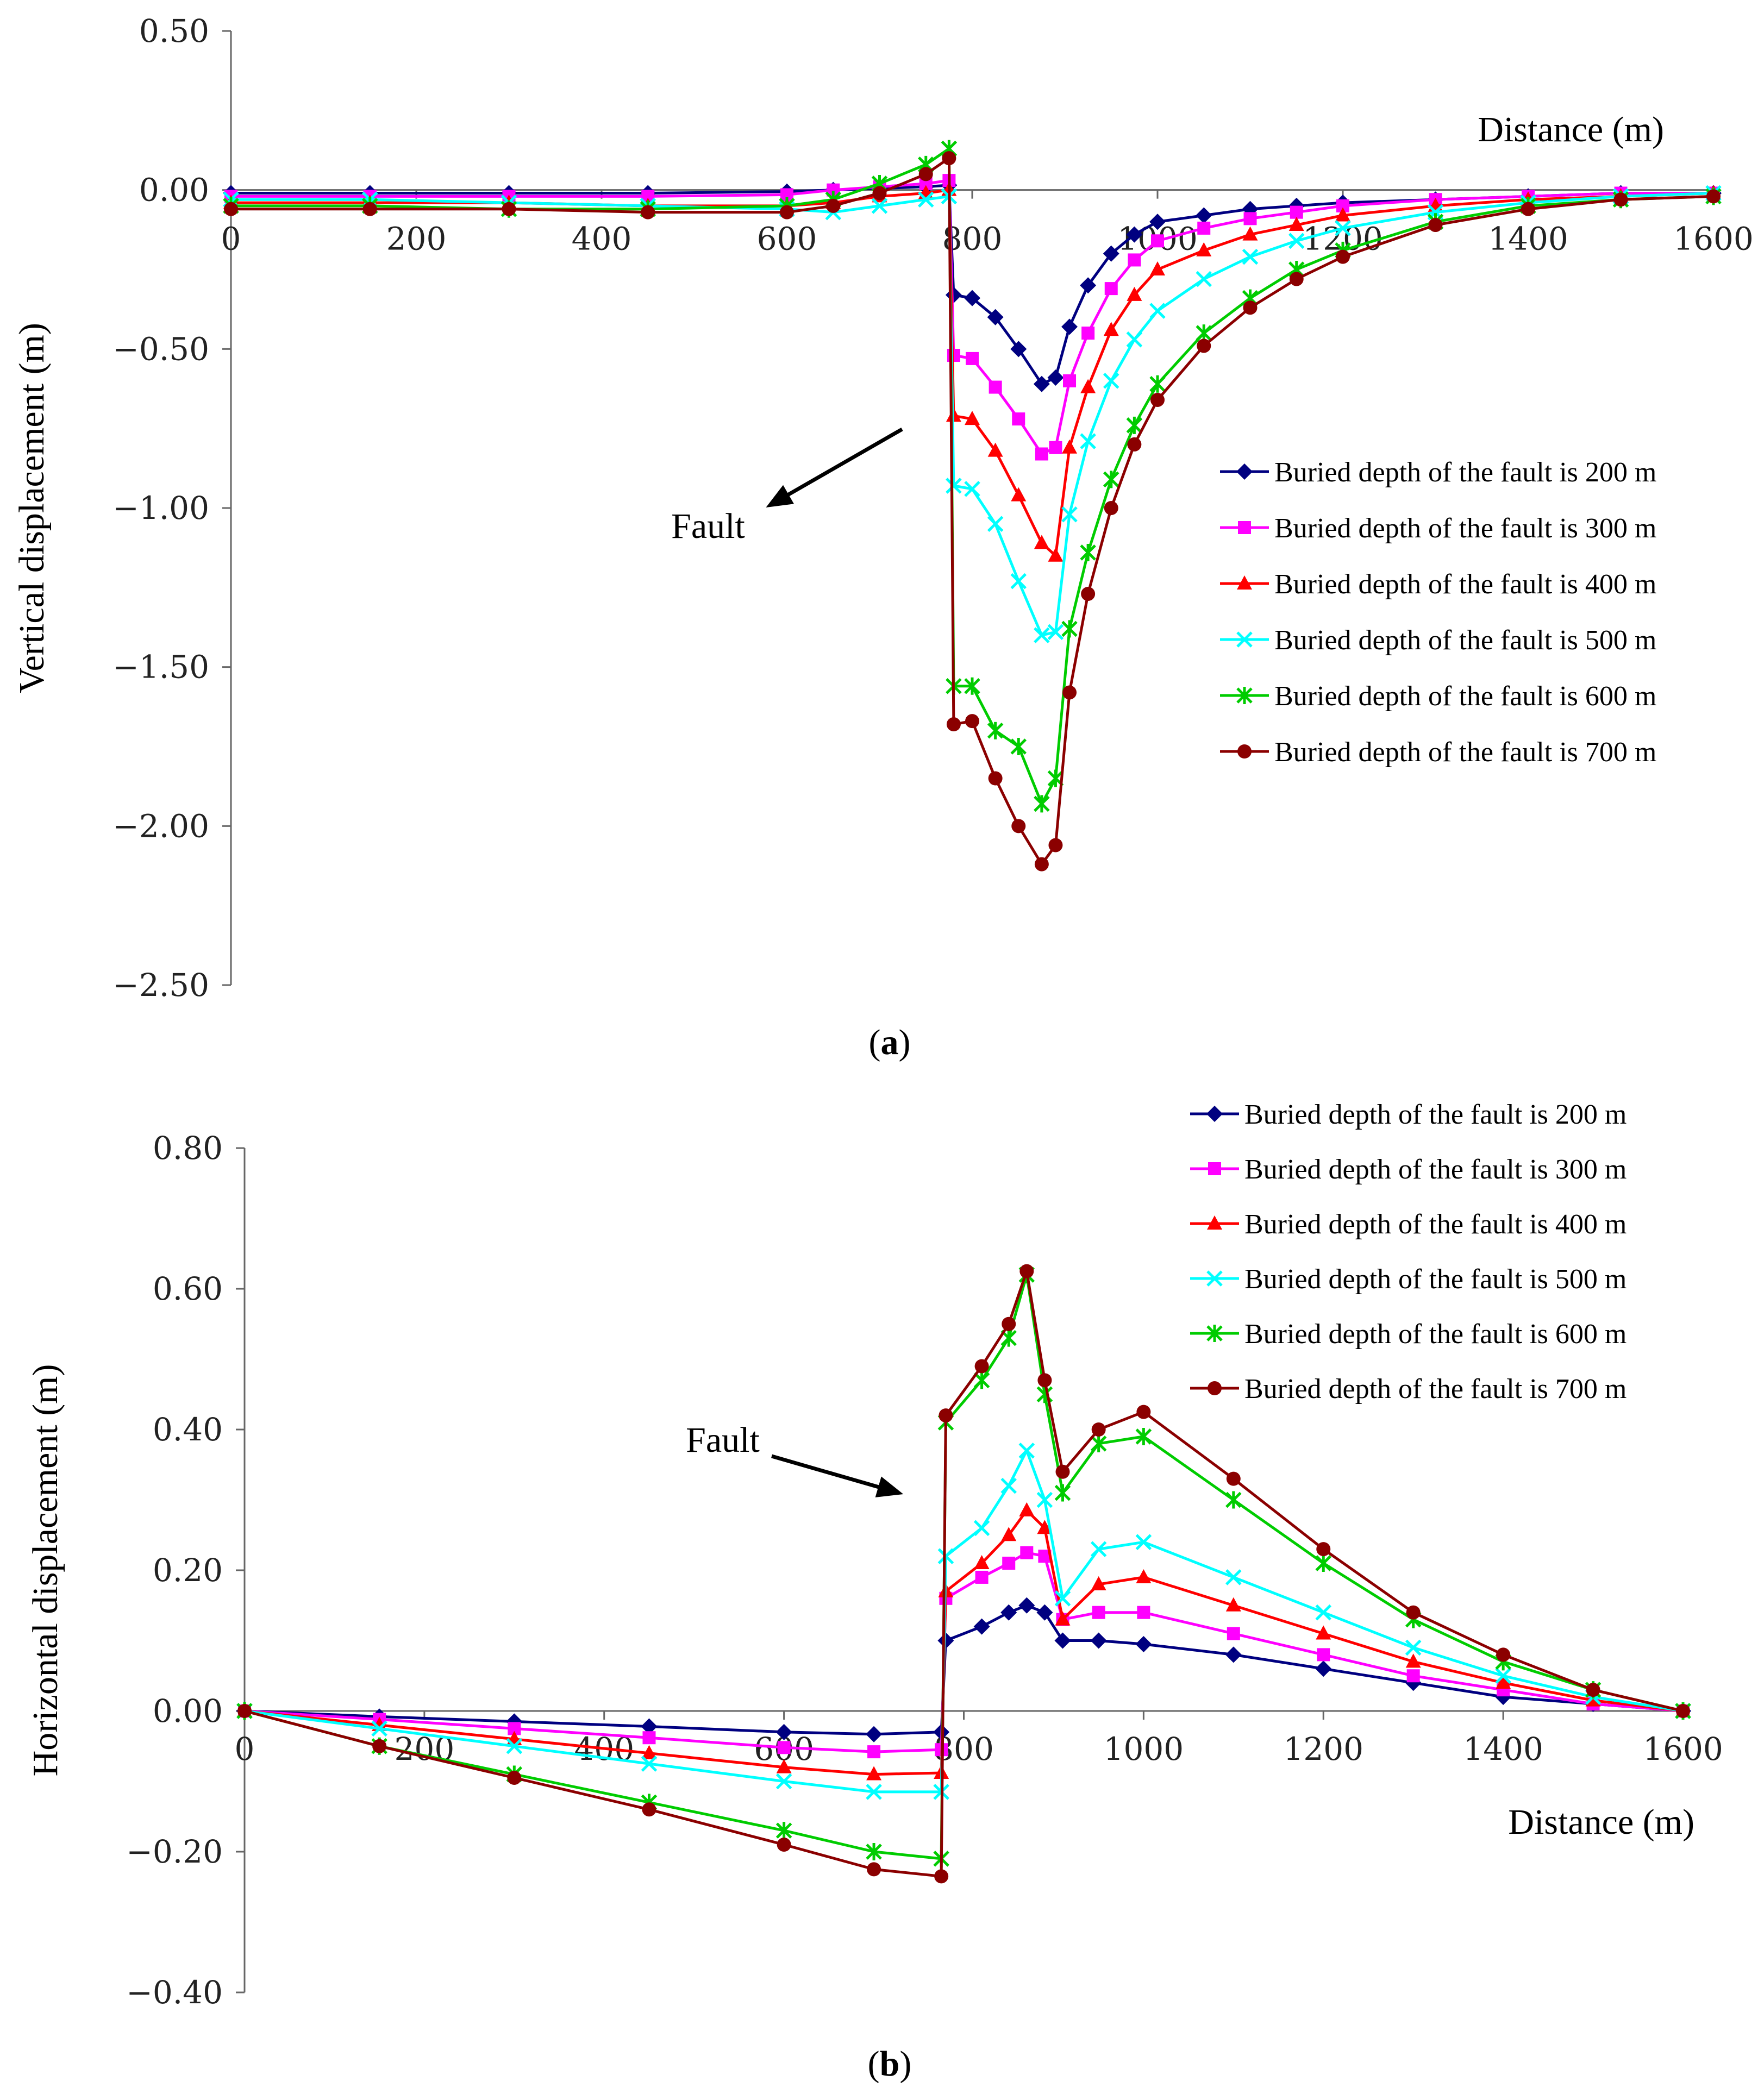 Image resolution: width=1764 pixels, height=2100 pixels. Describe the element at coordinates (1465, 584) in the screenshot. I see `legend-entry: Buried depth of the fault is 400 m` at that location.